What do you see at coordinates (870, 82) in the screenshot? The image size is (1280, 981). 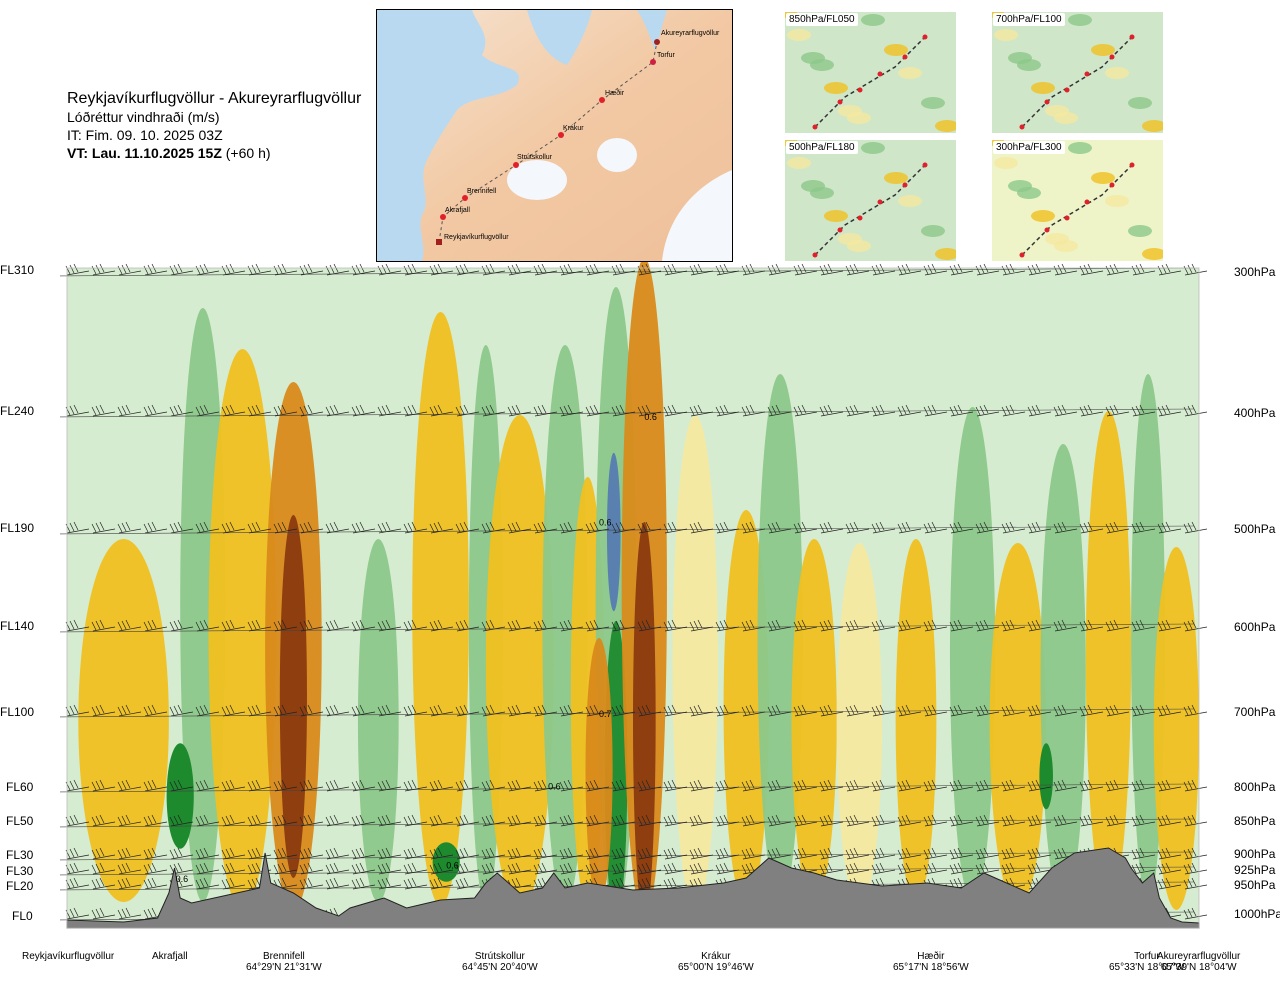 I see `thumb-route` at bounding box center [870, 82].